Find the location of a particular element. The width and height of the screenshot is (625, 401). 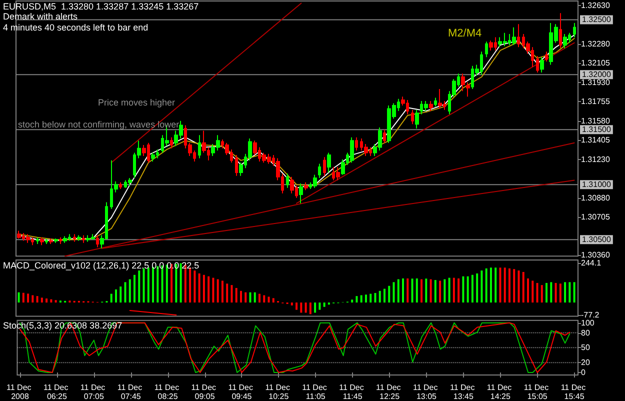

y-tick-label: 1.32630 is located at coordinates (595, 5).